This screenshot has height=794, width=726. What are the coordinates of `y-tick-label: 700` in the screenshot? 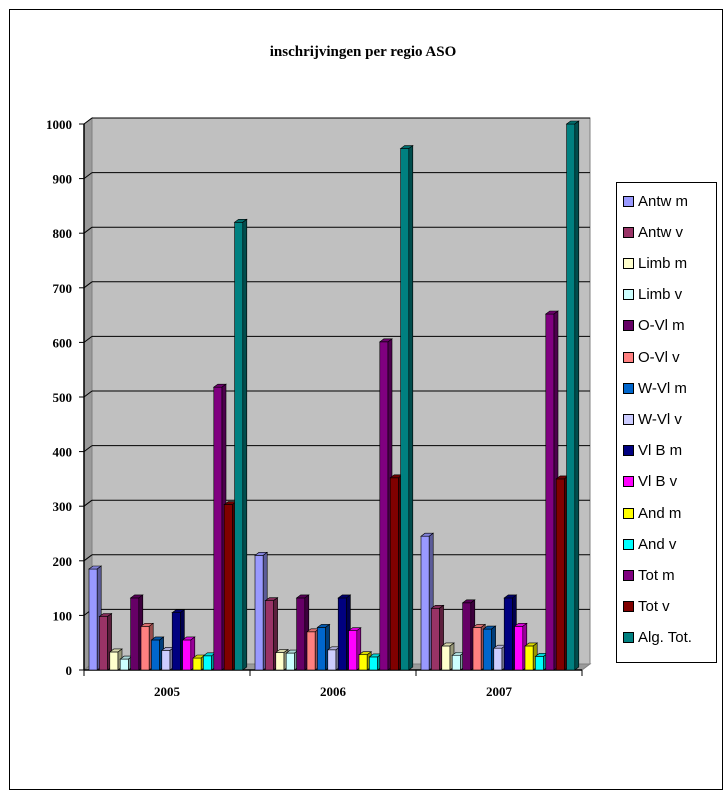 It's located at (63, 288).